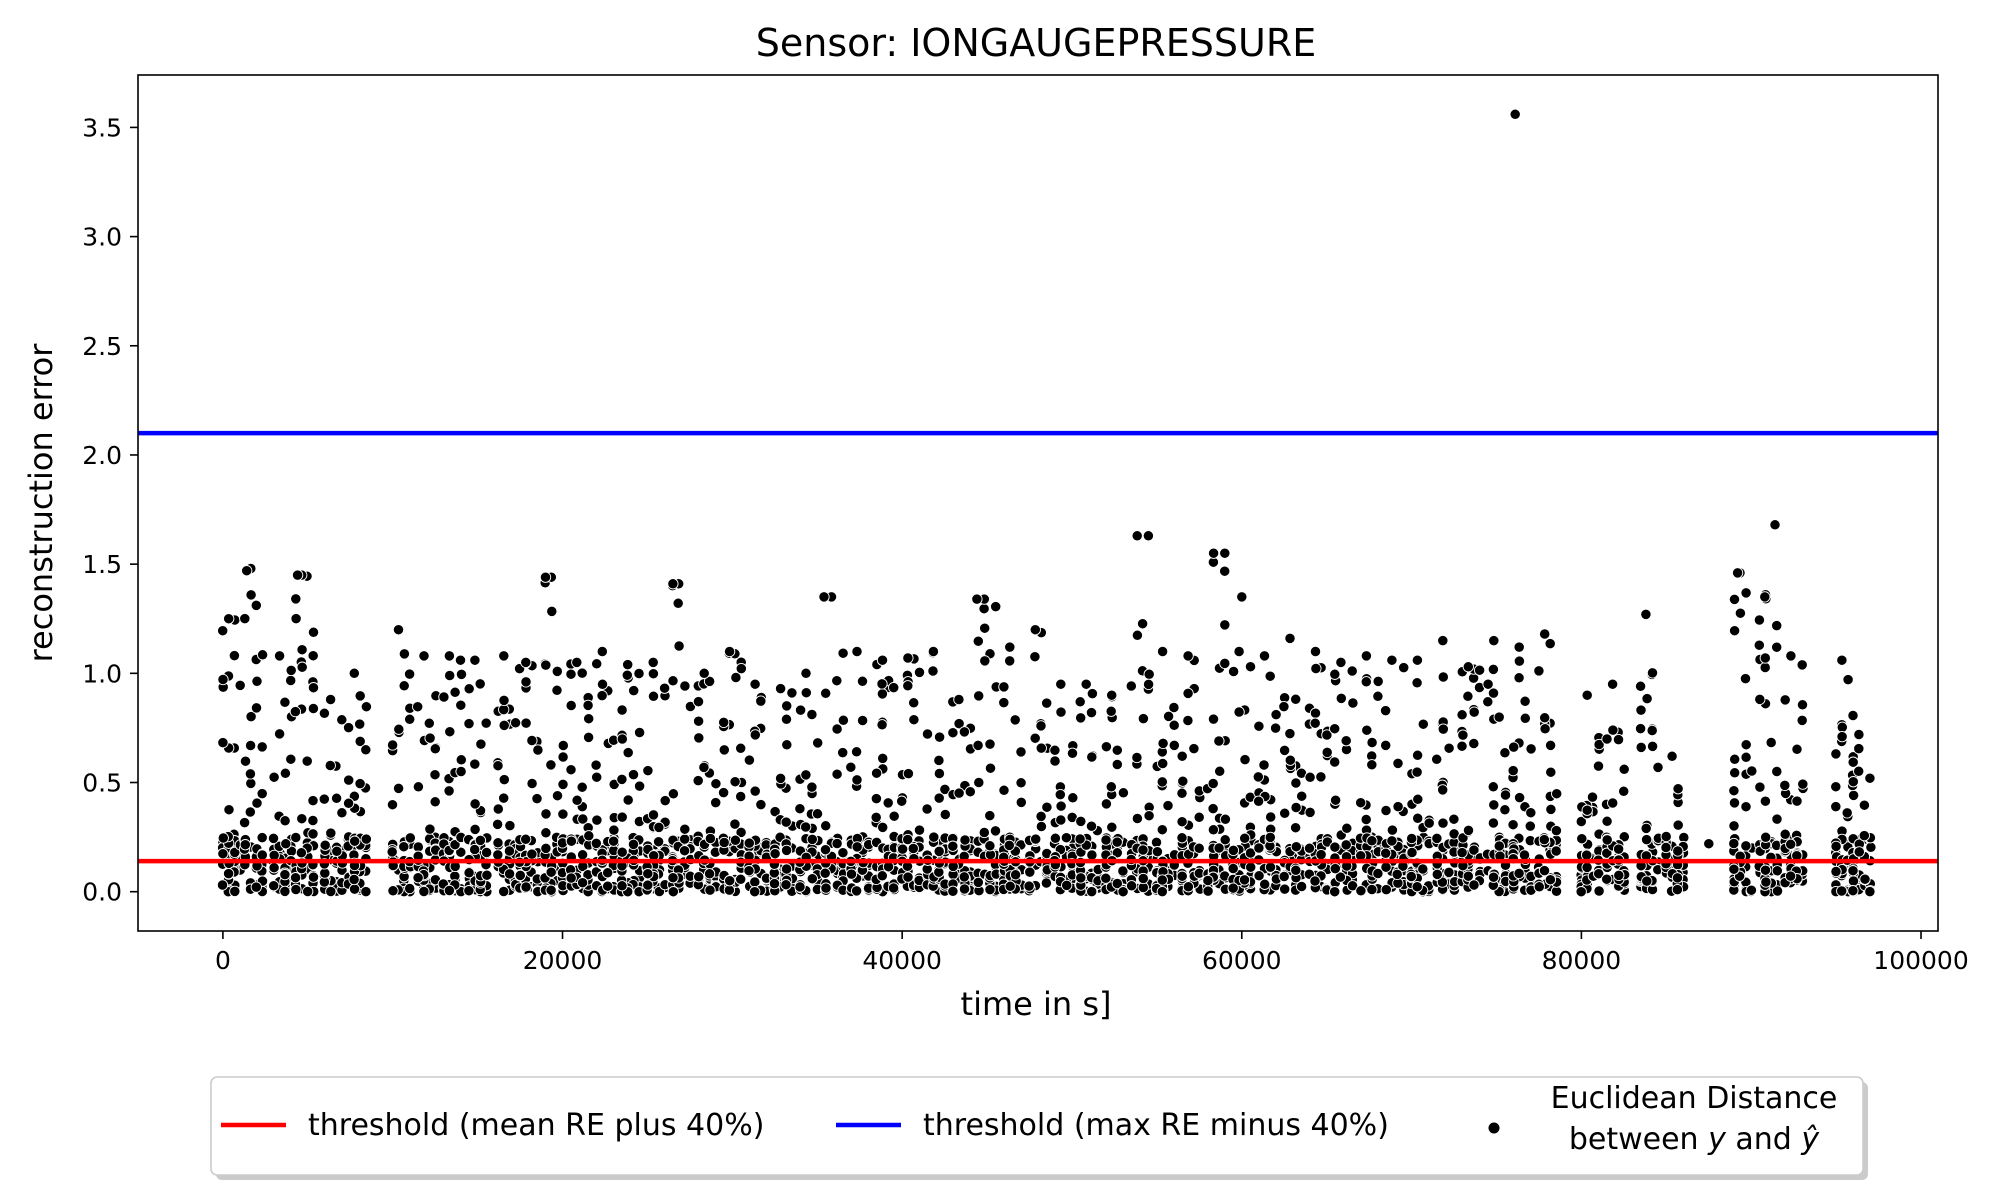 This screenshot has width=2000, height=1200. What do you see at coordinates (1494, 1128) in the screenshot?
I see `legend-point-swatch` at bounding box center [1494, 1128].